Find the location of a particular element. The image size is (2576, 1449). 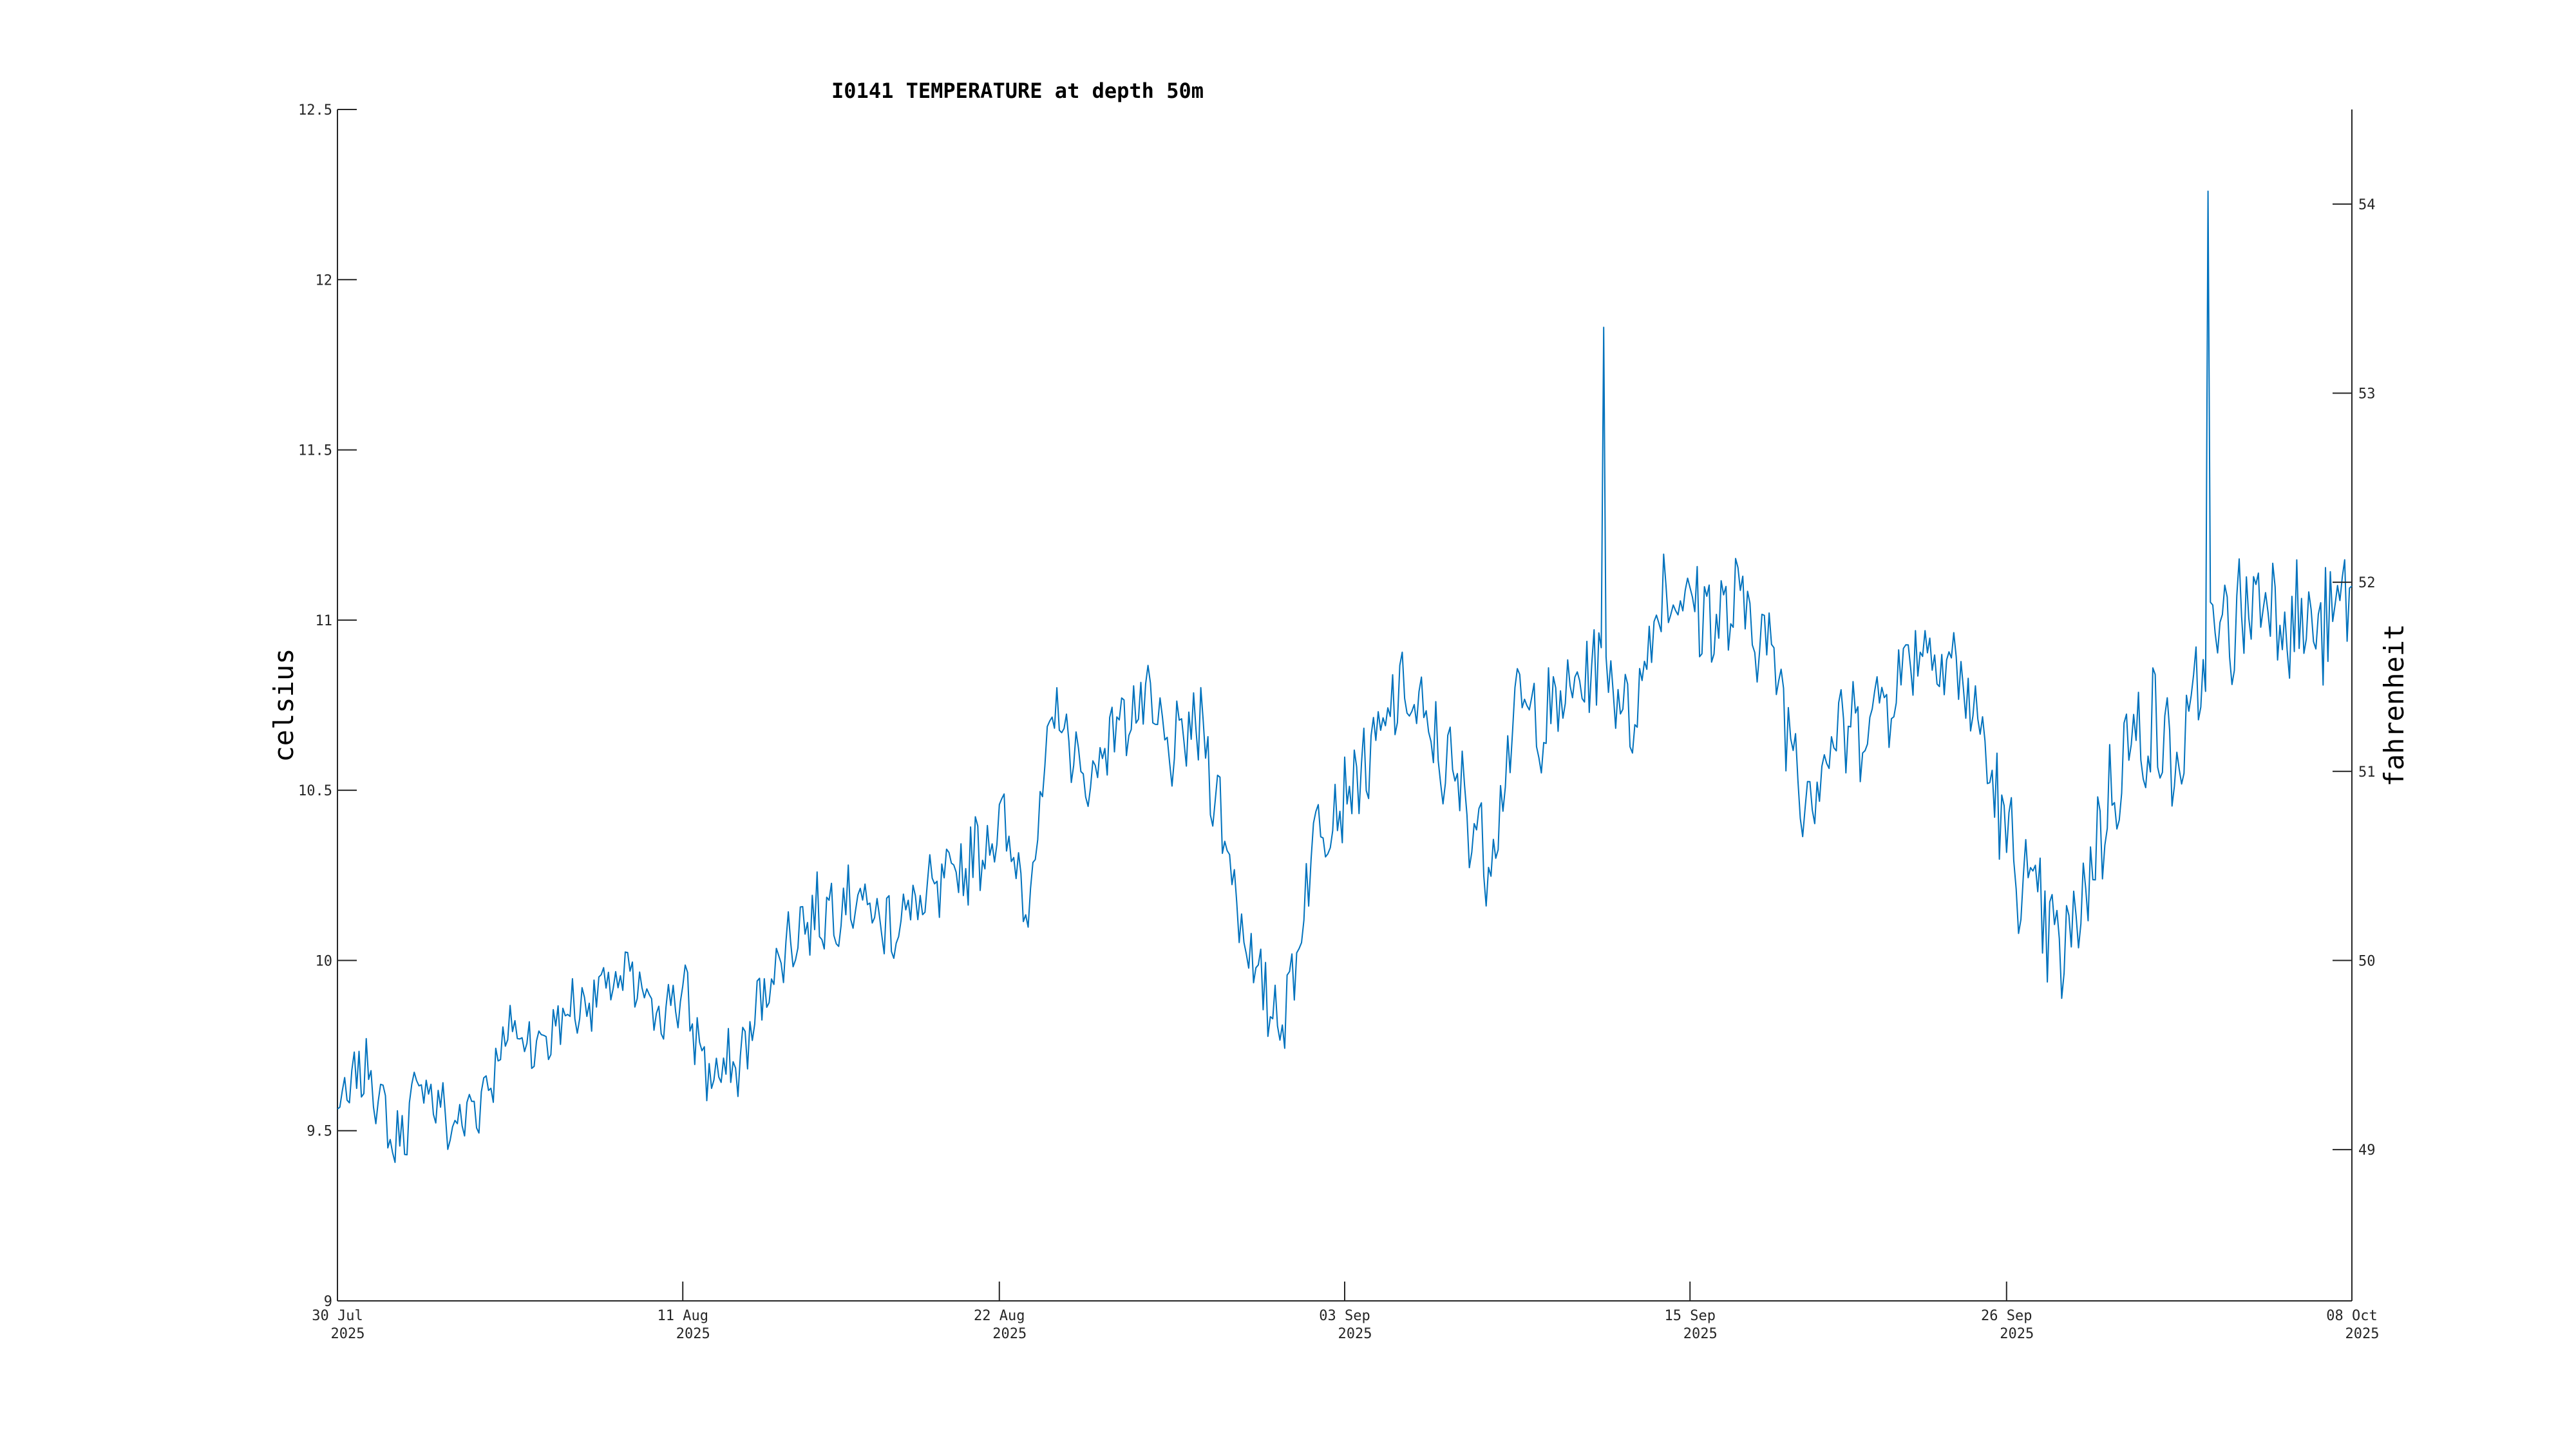

x-tick-label-date: 22 Aug is located at coordinates (1000, 1316).